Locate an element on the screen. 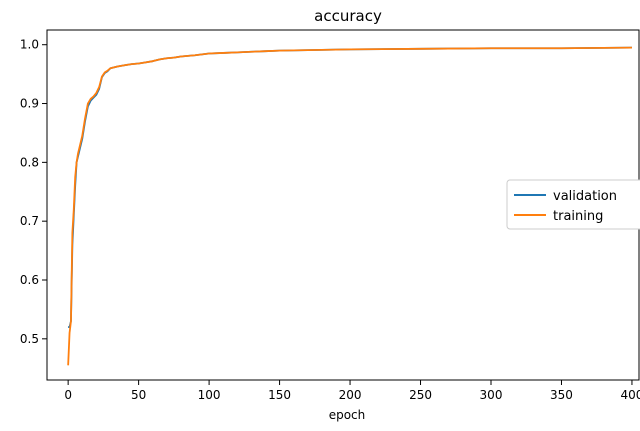 The image size is (640, 431). y-axis-ticks: 0.5 0.6 0.7 0.8 0.9 1.0 is located at coordinates (33, 192).